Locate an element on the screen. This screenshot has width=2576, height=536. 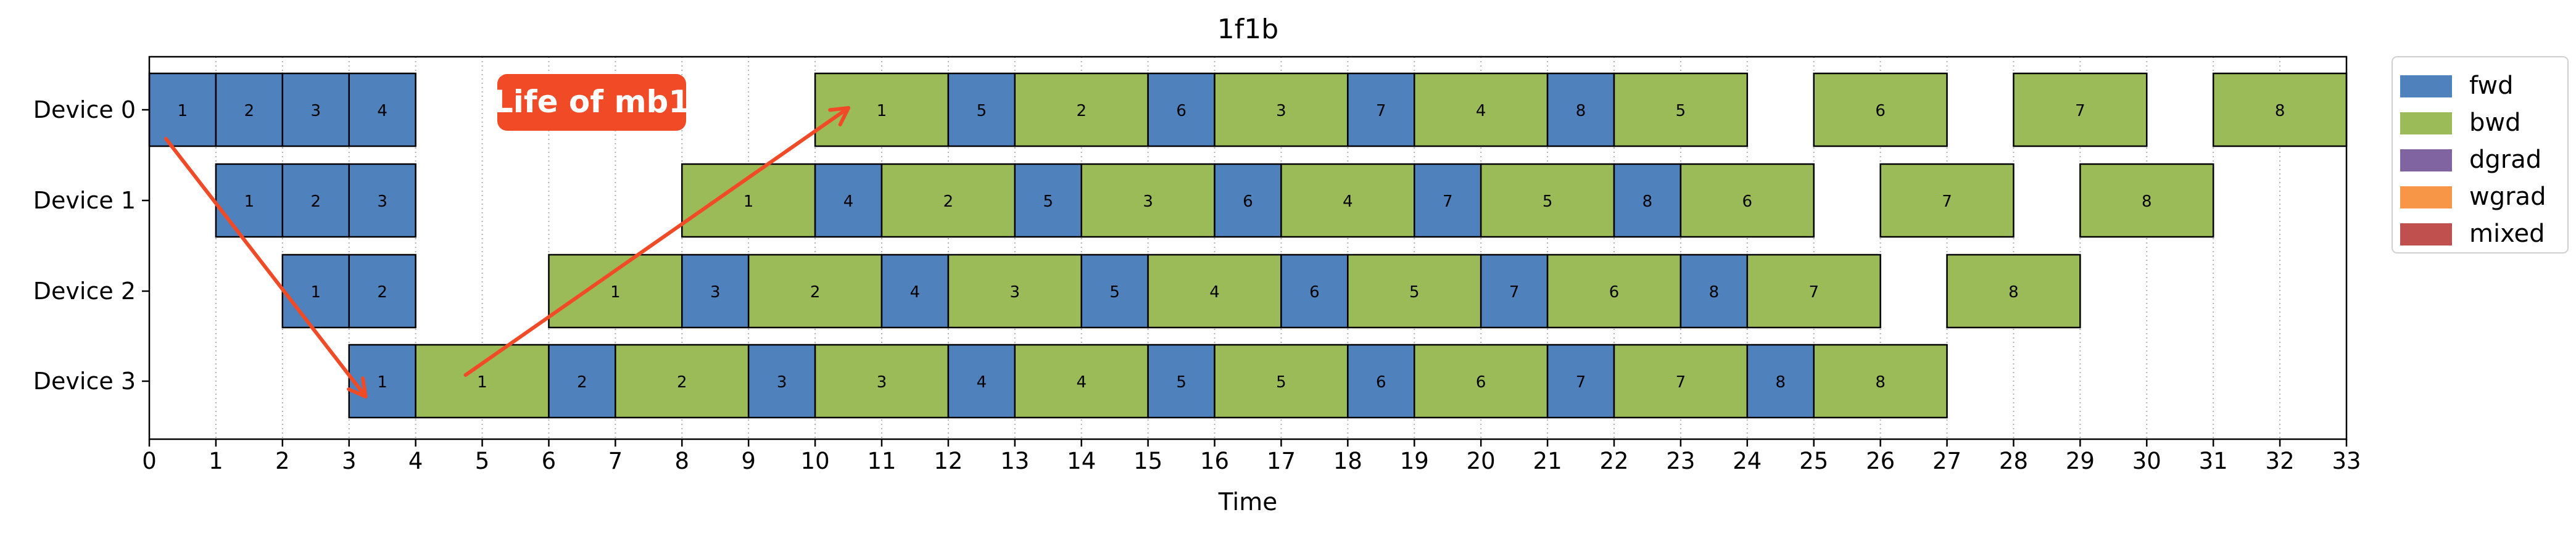
annotation-arrow-up is located at coordinates (657, 241).